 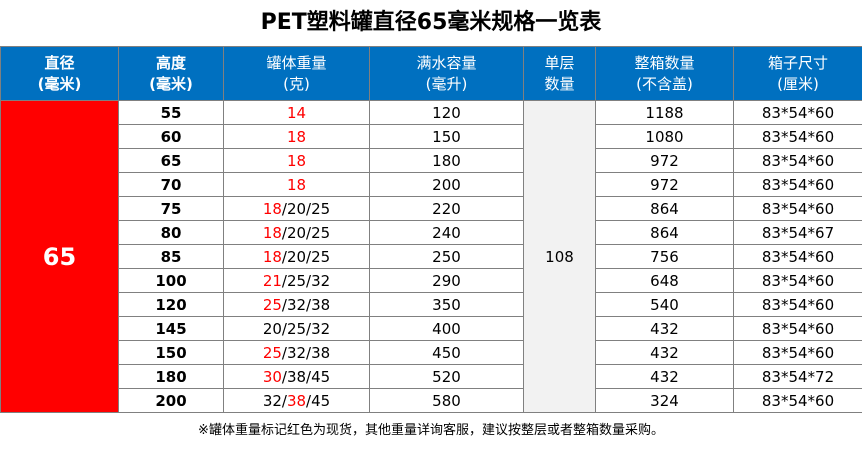 I want to click on capacity-cell: 180, so click(x=446, y=160).